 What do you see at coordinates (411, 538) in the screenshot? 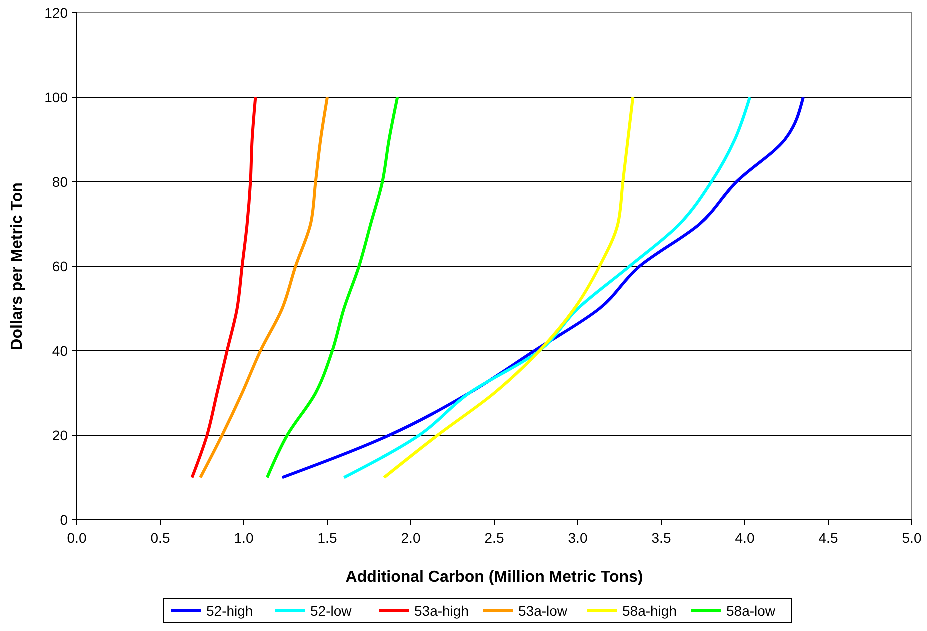
I see `x-tick-label: 2.0` at bounding box center [411, 538].